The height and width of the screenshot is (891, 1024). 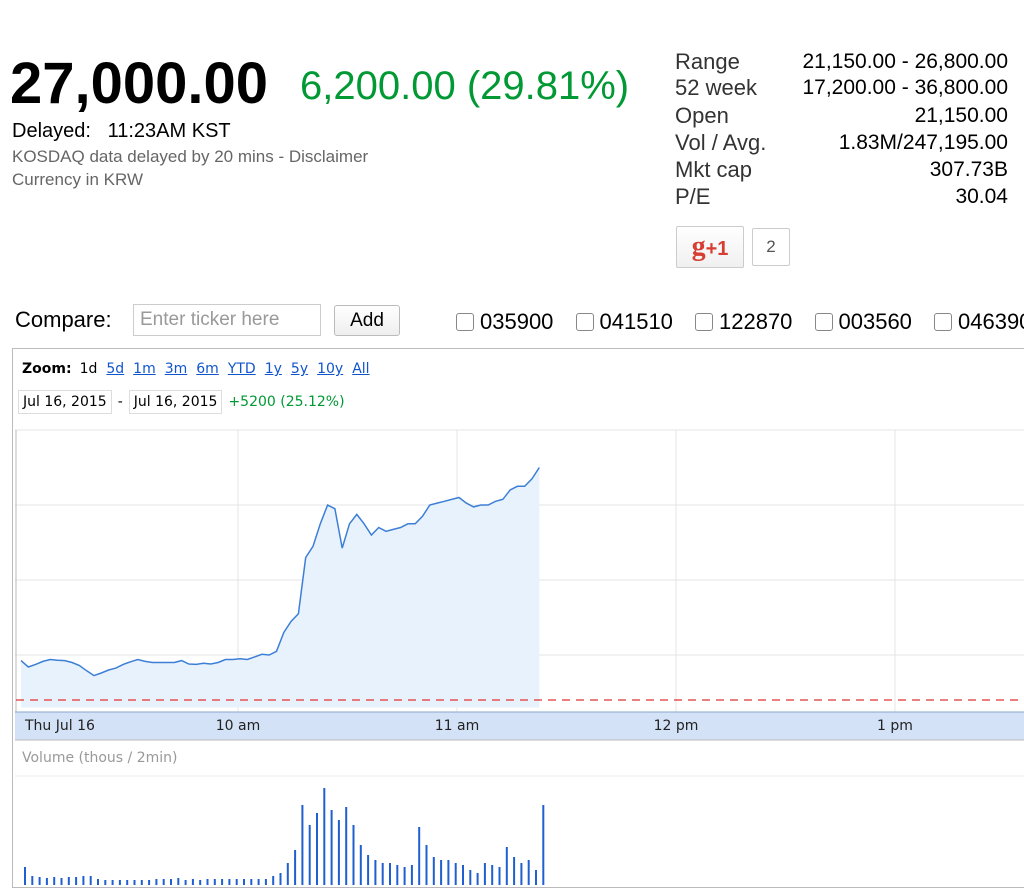 I want to click on ticker-label: 003560, so click(x=875, y=321).